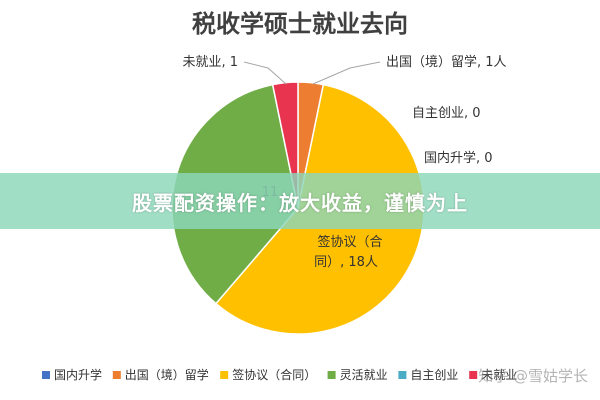  I want to click on promo-banner: 股票配资操作：放大收益，谨慎为上, so click(300, 201).